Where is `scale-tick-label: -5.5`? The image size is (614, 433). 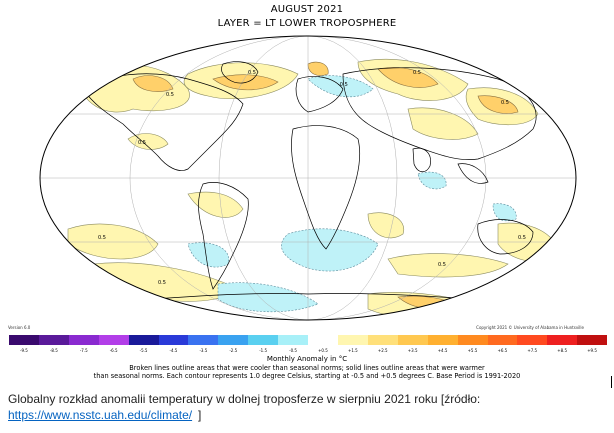 scale-tick-label: -5.5 is located at coordinates (143, 350).